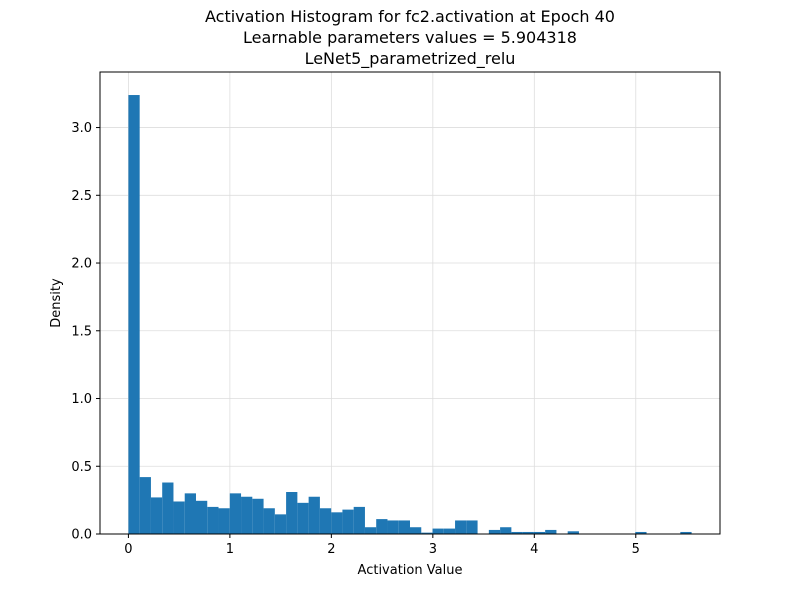  Describe the element at coordinates (410, 570) in the screenshot. I see `x-axis-label: Activation Value` at that location.